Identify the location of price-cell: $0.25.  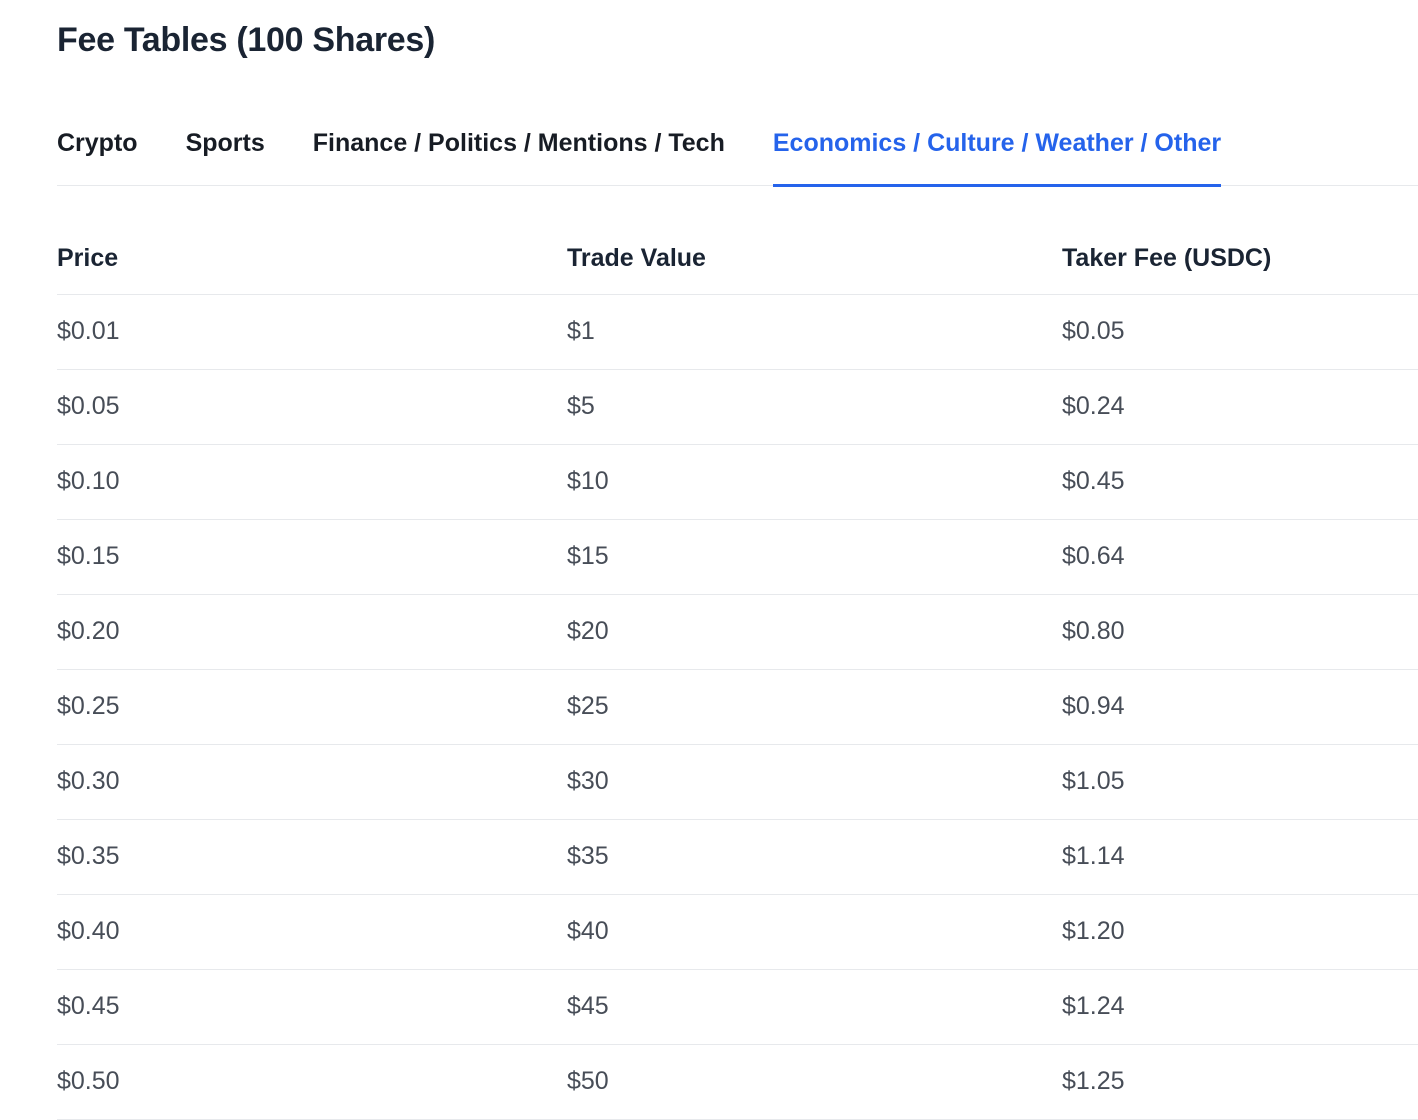
(312, 707).